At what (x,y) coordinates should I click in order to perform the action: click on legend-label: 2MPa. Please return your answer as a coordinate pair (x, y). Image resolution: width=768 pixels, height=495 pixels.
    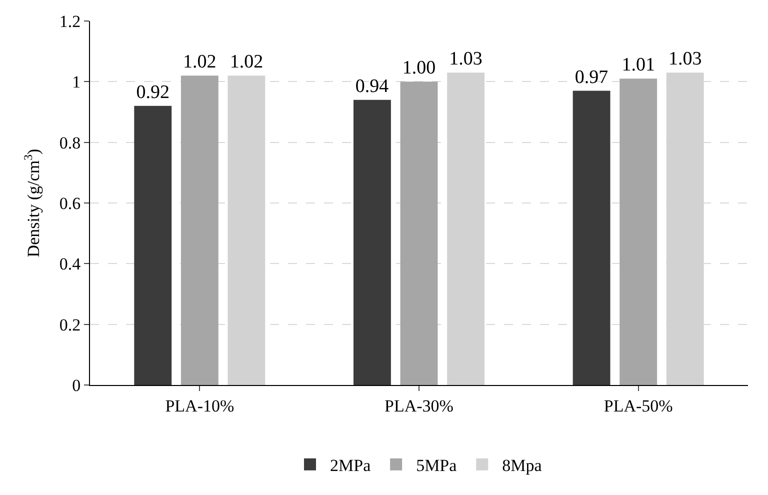
    Looking at the image, I should click on (351, 466).